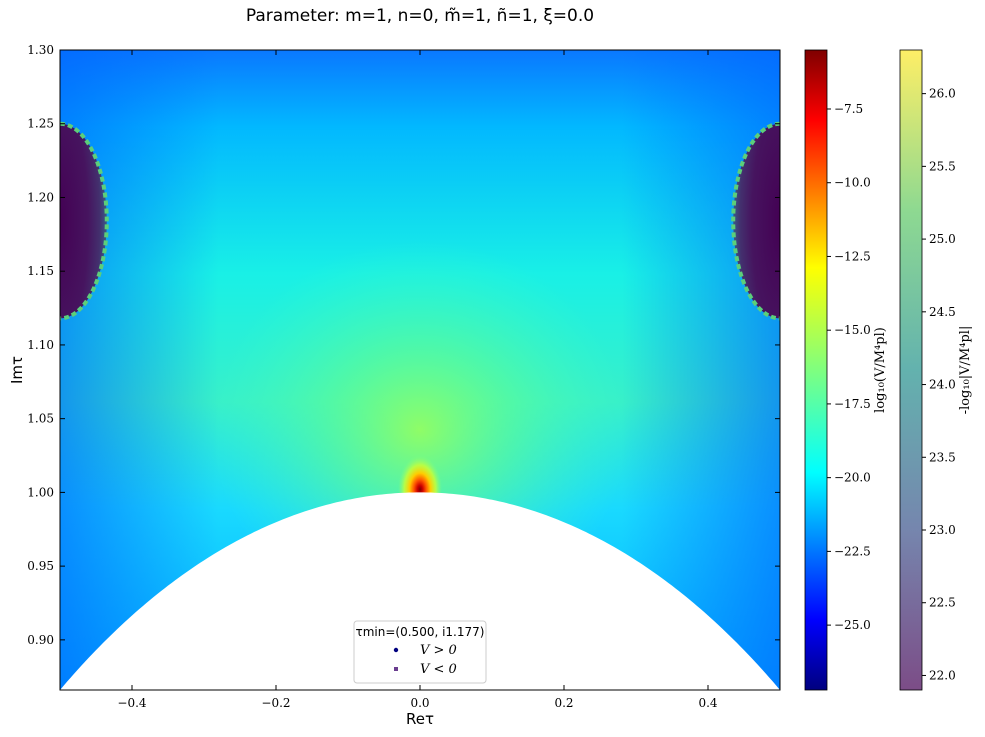  What do you see at coordinates (942, 239) in the screenshot?
I see `colorbar-tick-label: 25.0` at bounding box center [942, 239].